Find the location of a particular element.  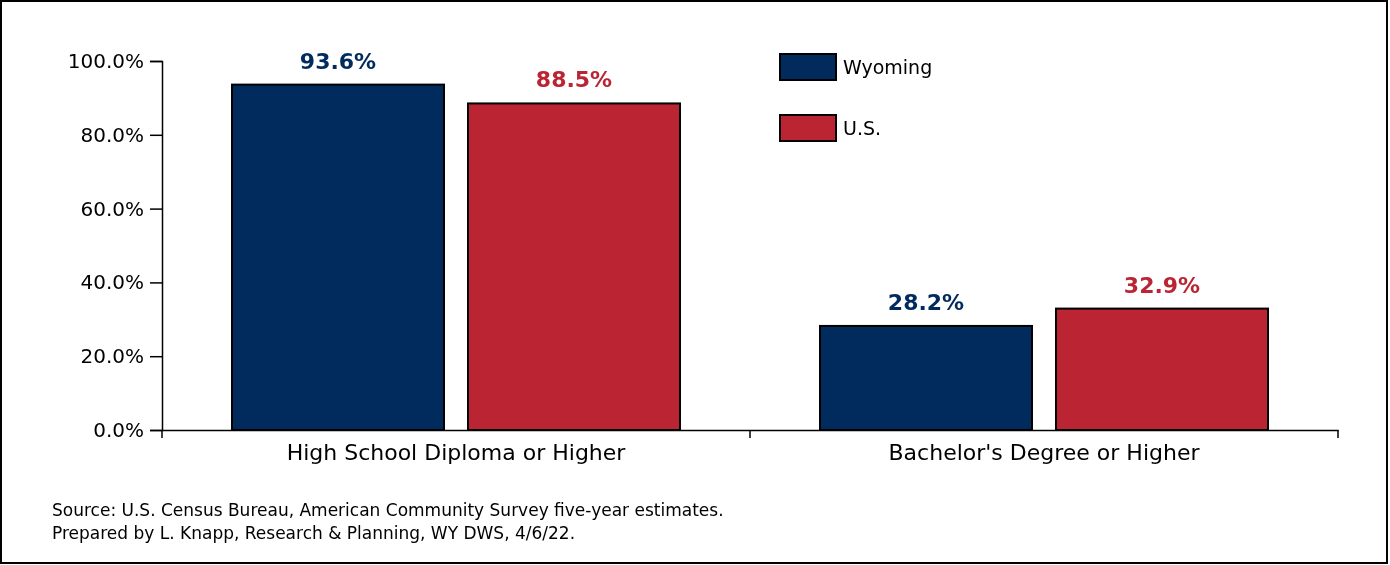

data-label: 28.2% is located at coordinates (926, 302).